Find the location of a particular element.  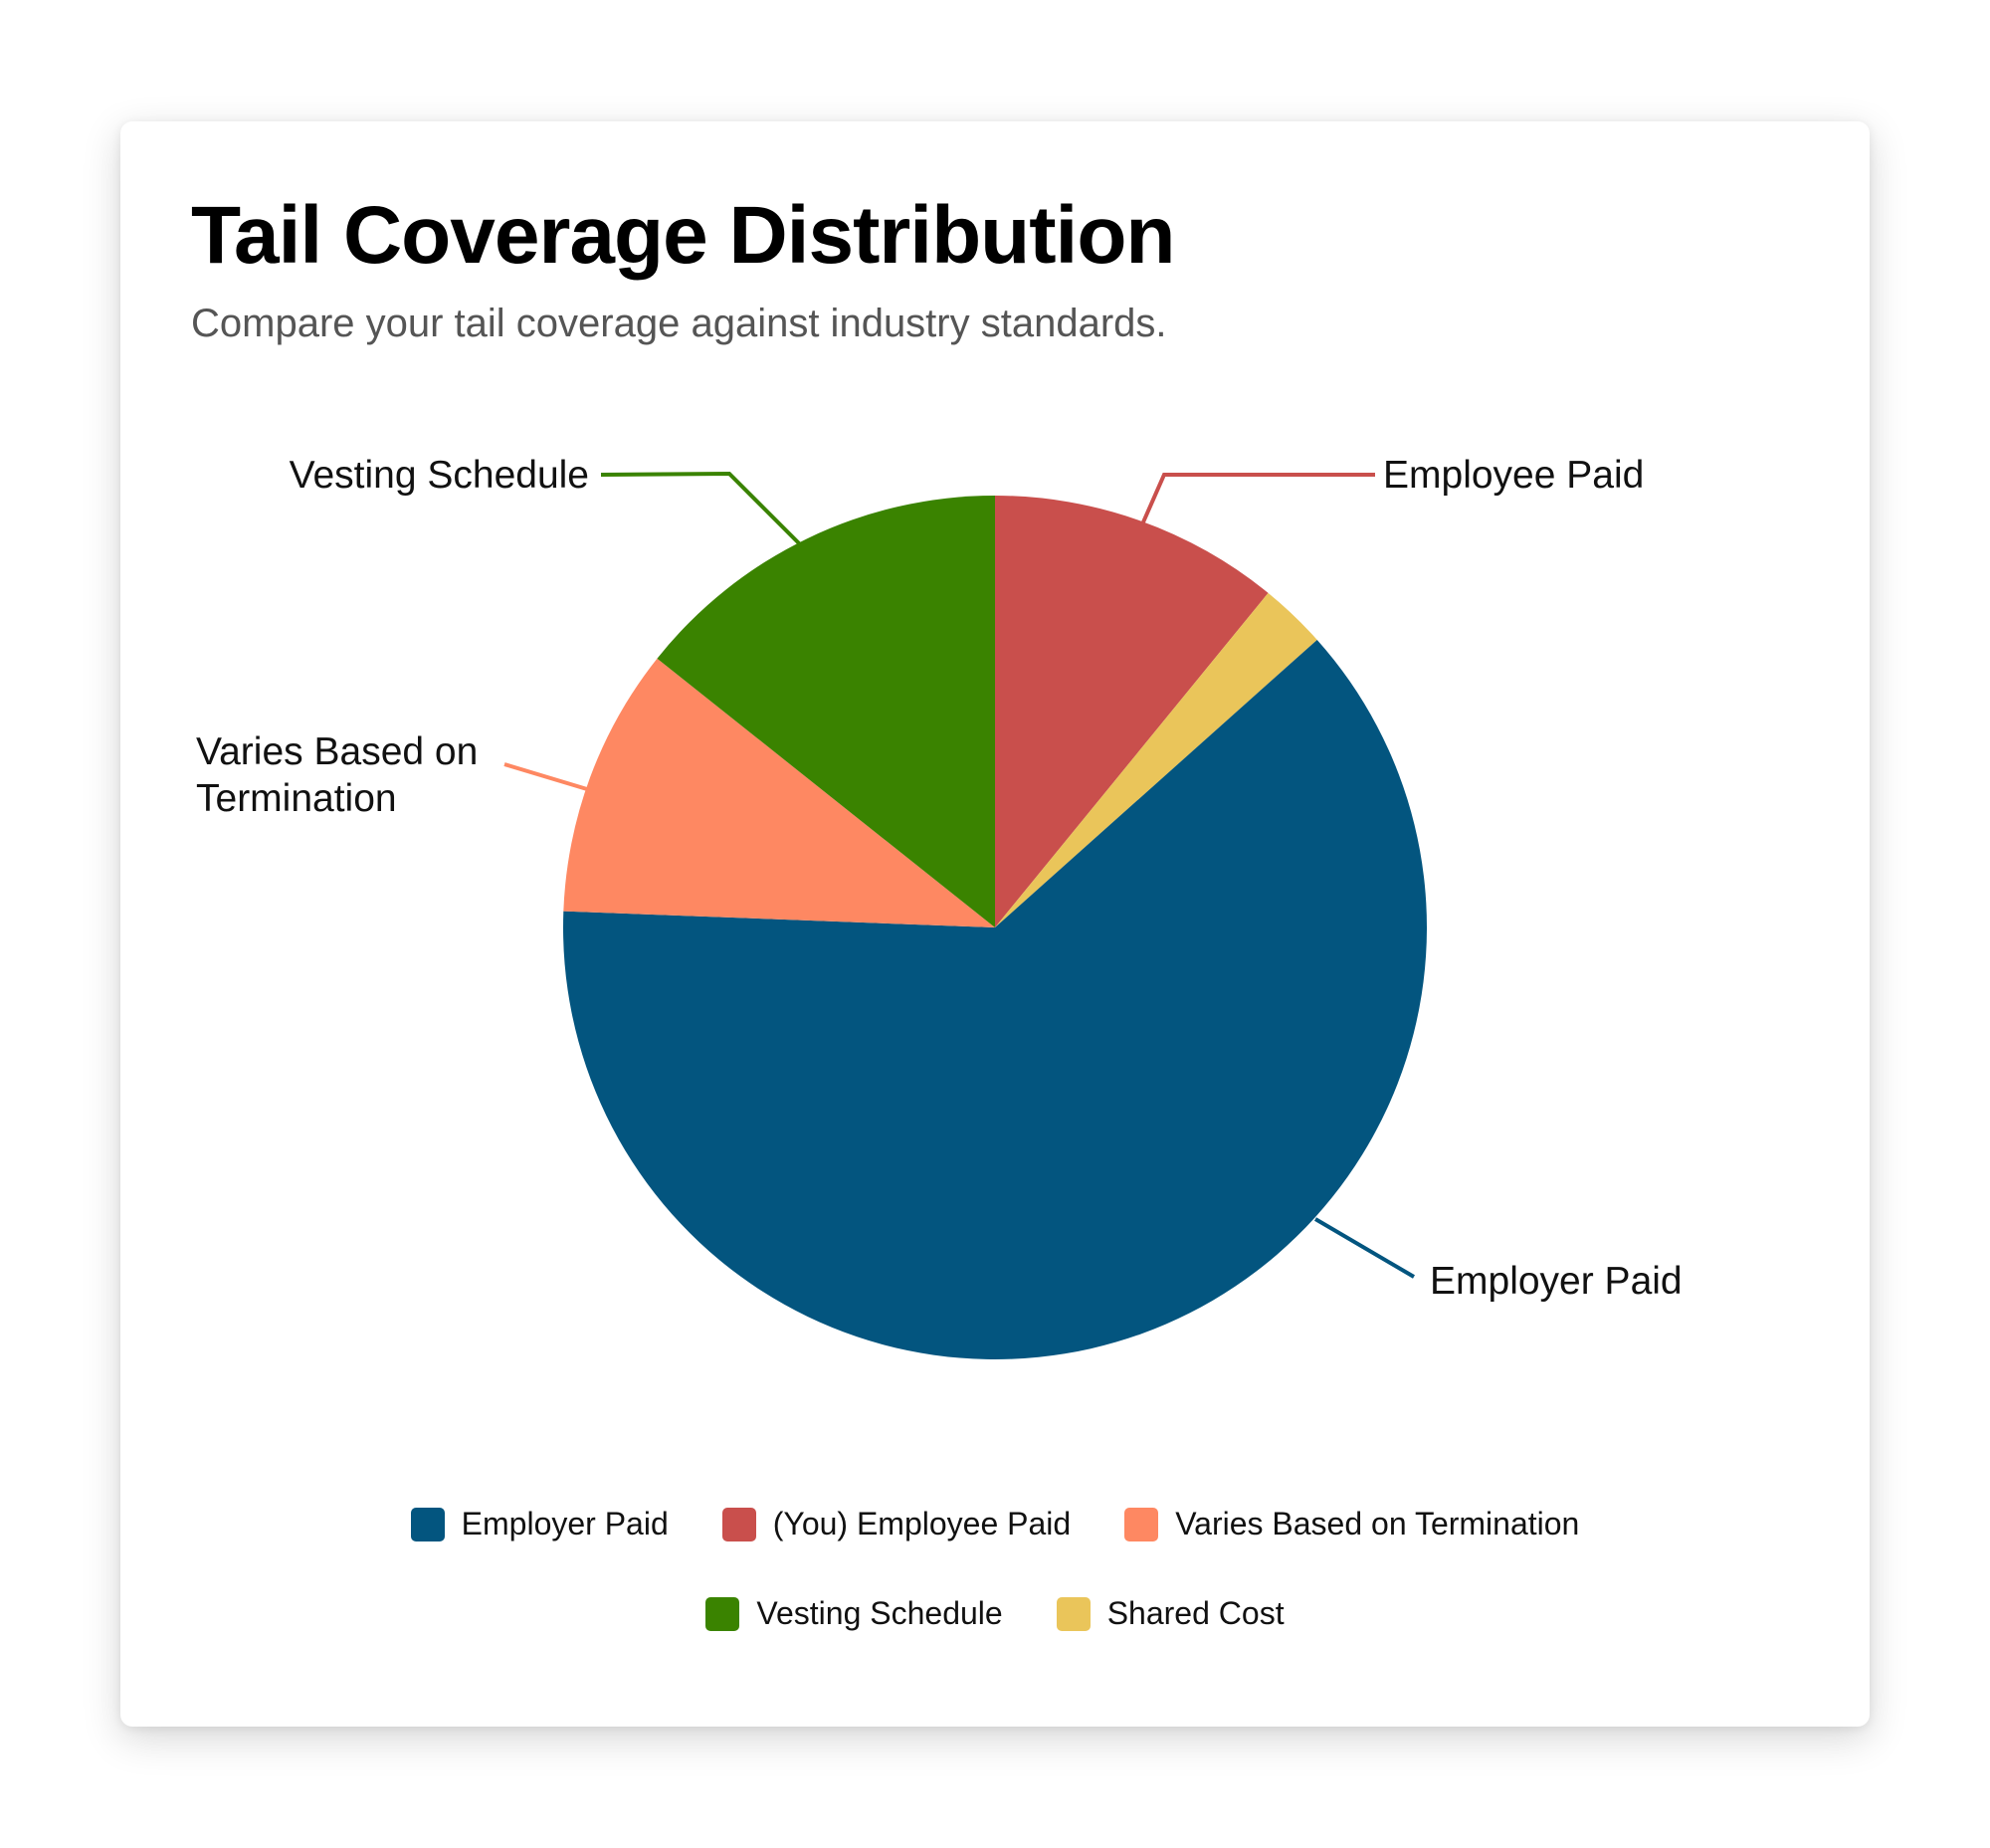

callout-label-vesting: Vesting Schedule is located at coordinates (439, 476).